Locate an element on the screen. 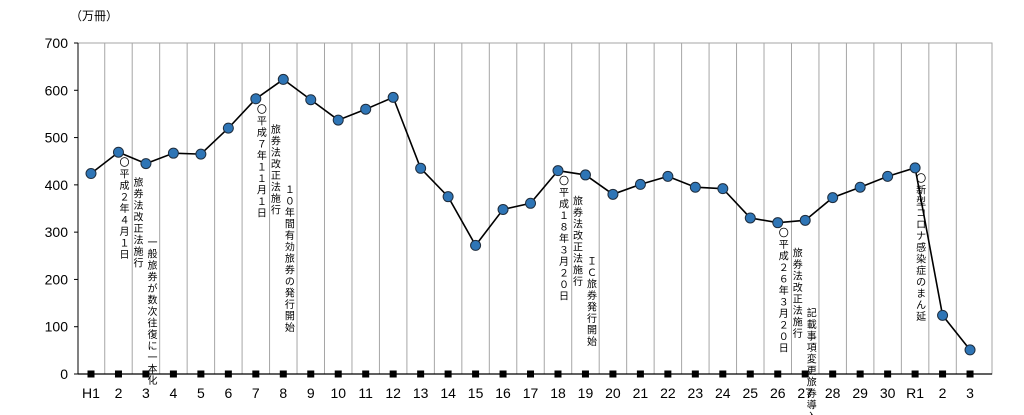 Image resolution: width=1024 pixels, height=415 pixels. x-tick-label: 14 is located at coordinates (448, 393).